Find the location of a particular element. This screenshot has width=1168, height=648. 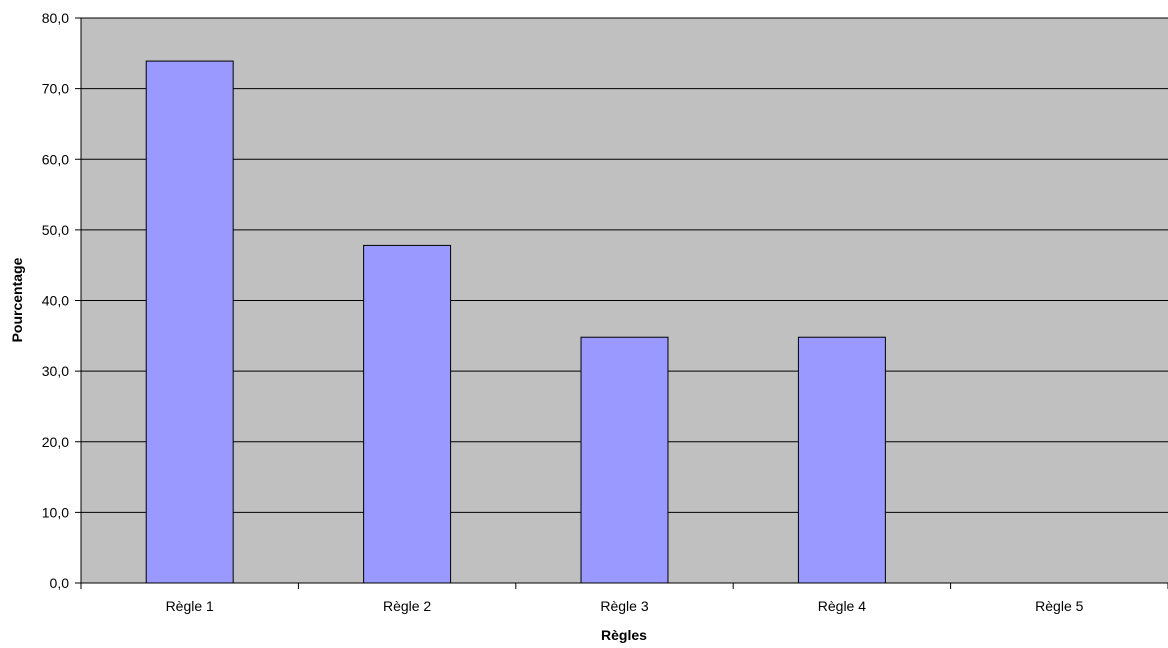

y-tick-label: 20,0 is located at coordinates (55, 442).